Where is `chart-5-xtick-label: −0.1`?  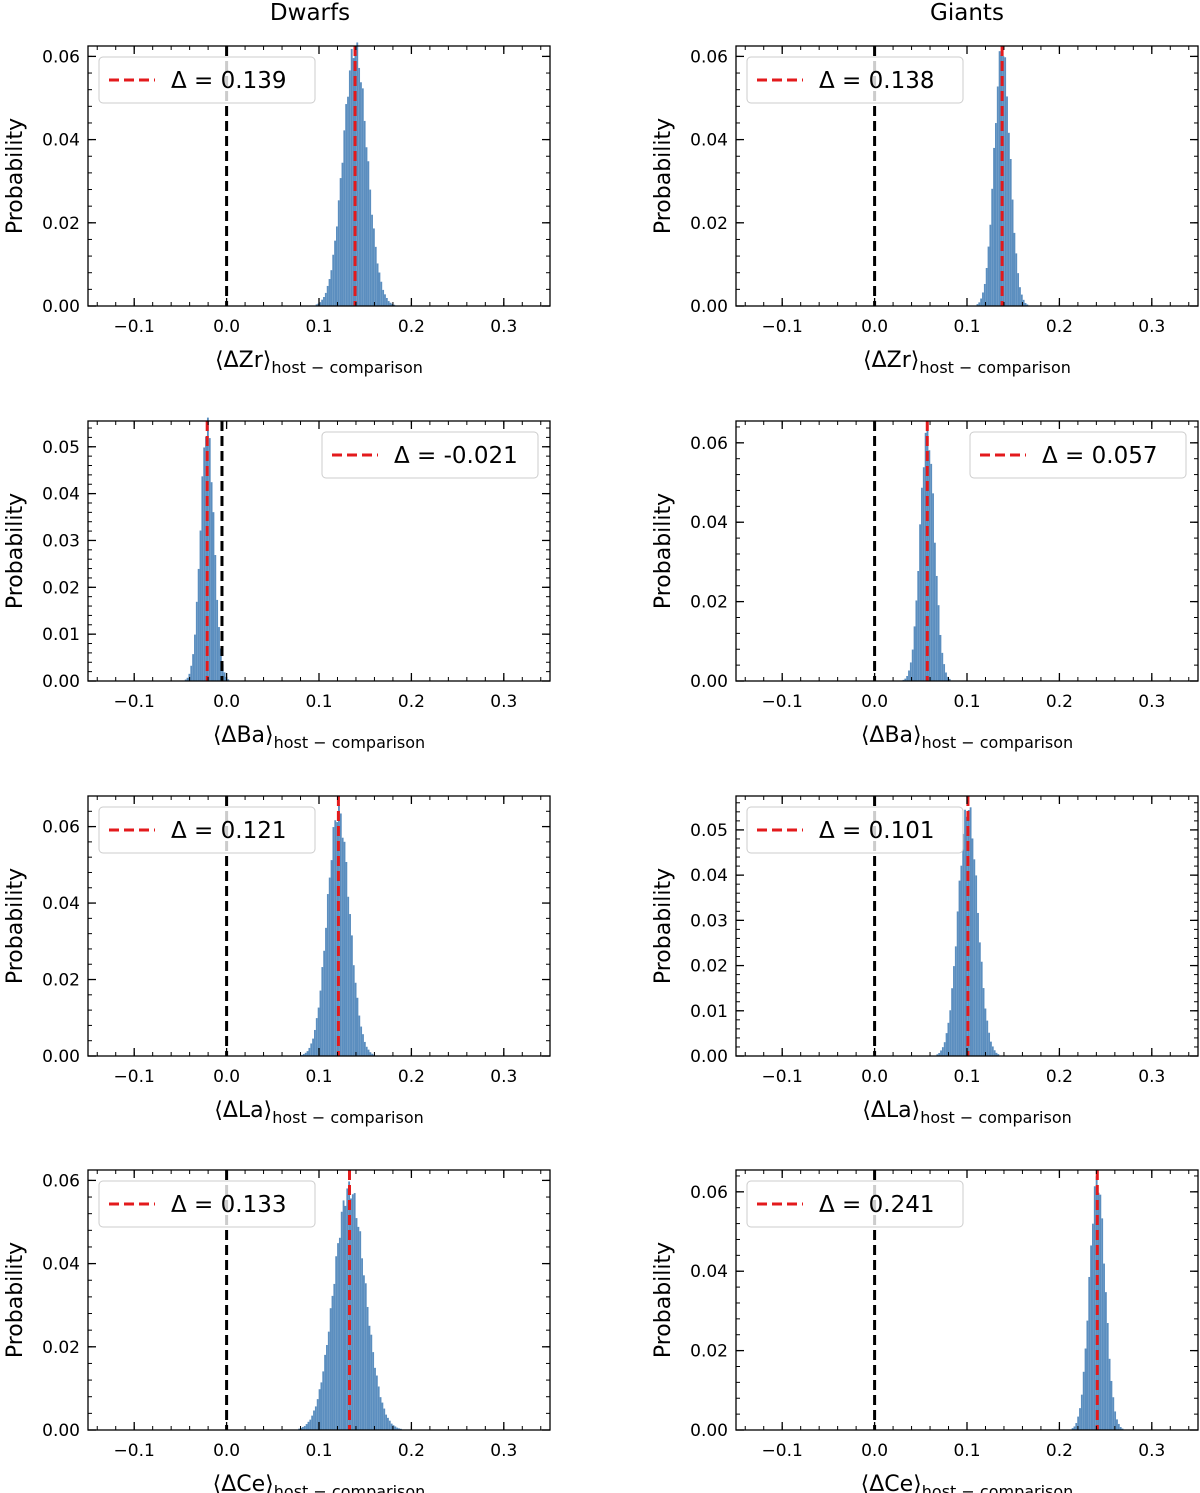 chart-5-xtick-label: −0.1 is located at coordinates (782, 702).